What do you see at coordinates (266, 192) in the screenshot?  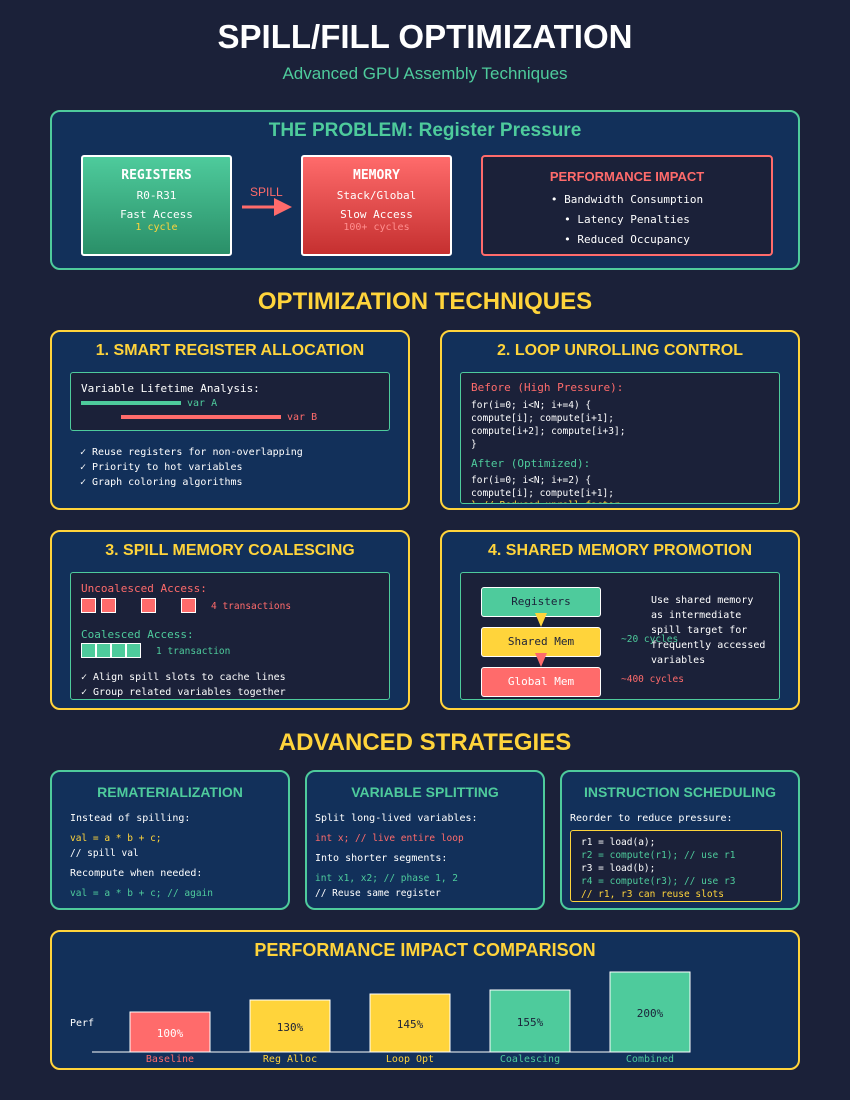 I see `spill-label: SPILL` at bounding box center [266, 192].